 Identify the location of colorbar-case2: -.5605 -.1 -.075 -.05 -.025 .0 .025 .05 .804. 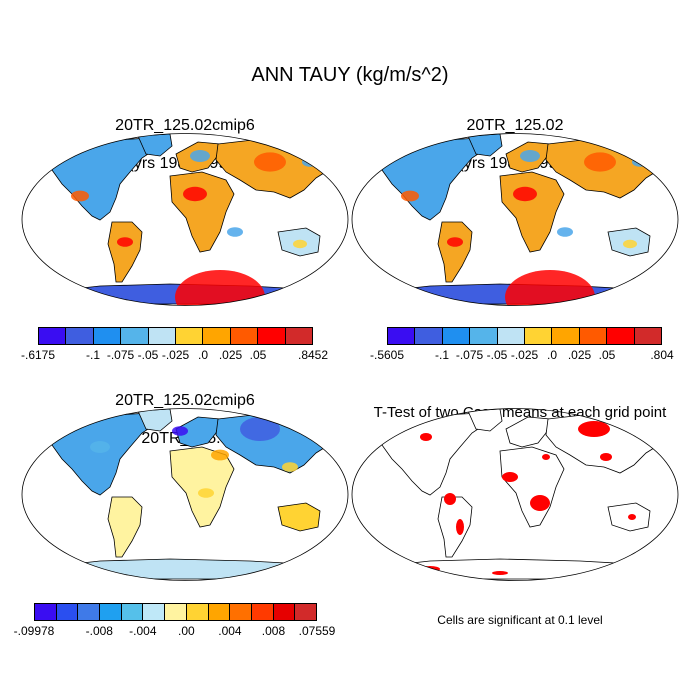
(522, 344).